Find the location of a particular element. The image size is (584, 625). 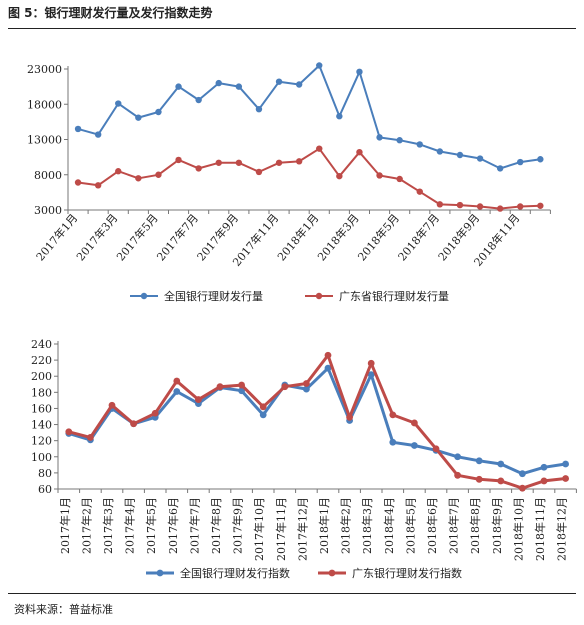

legend-label: 广东银行理财发行指数 is located at coordinates (407, 573).